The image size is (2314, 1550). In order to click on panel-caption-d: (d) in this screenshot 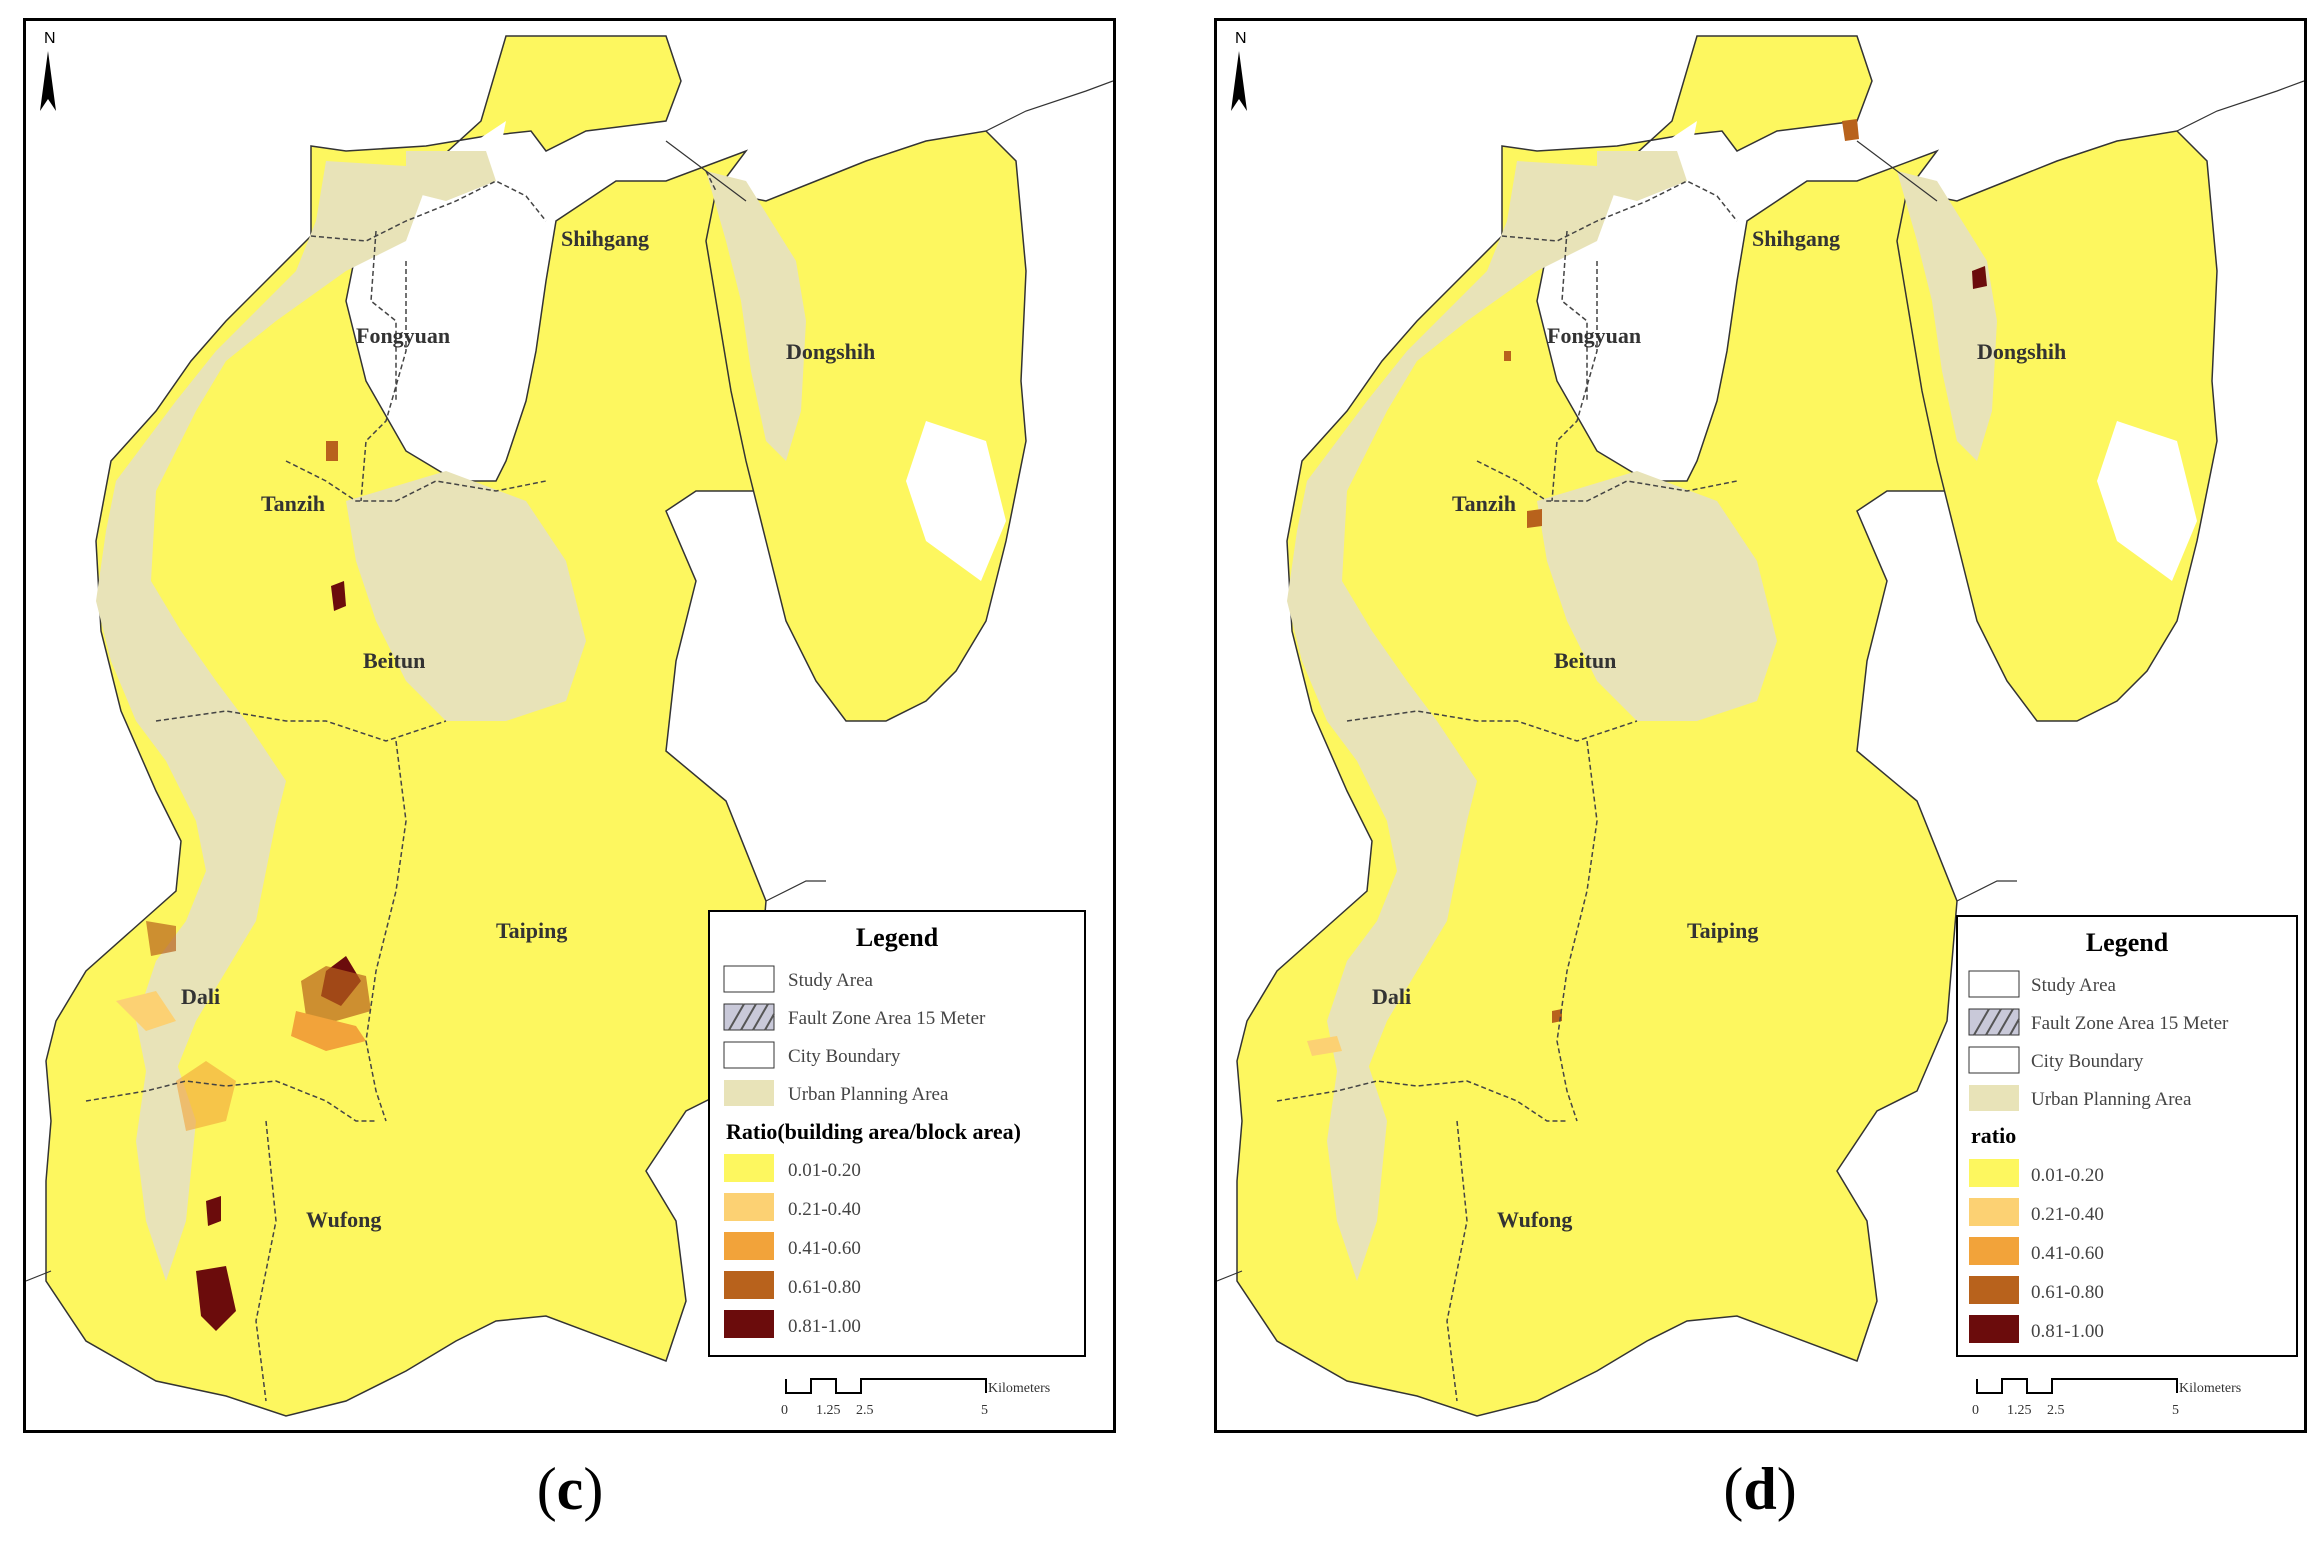, I will do `click(1760, 1489)`.